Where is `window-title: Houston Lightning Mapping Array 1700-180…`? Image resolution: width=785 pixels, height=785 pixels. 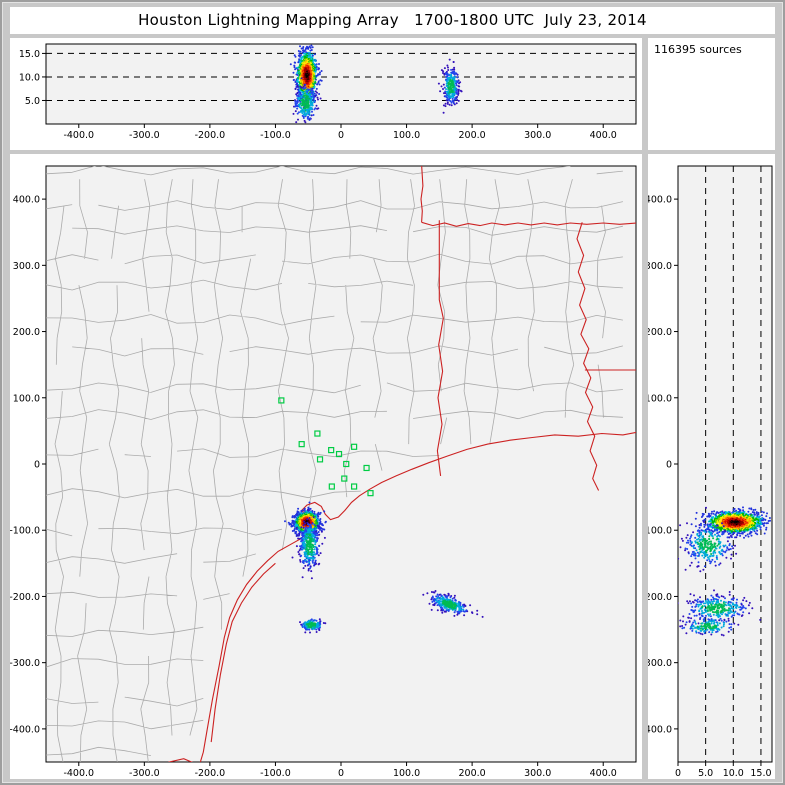
window-title: Houston Lightning Mapping Array 1700-180… is located at coordinates (392, 20).